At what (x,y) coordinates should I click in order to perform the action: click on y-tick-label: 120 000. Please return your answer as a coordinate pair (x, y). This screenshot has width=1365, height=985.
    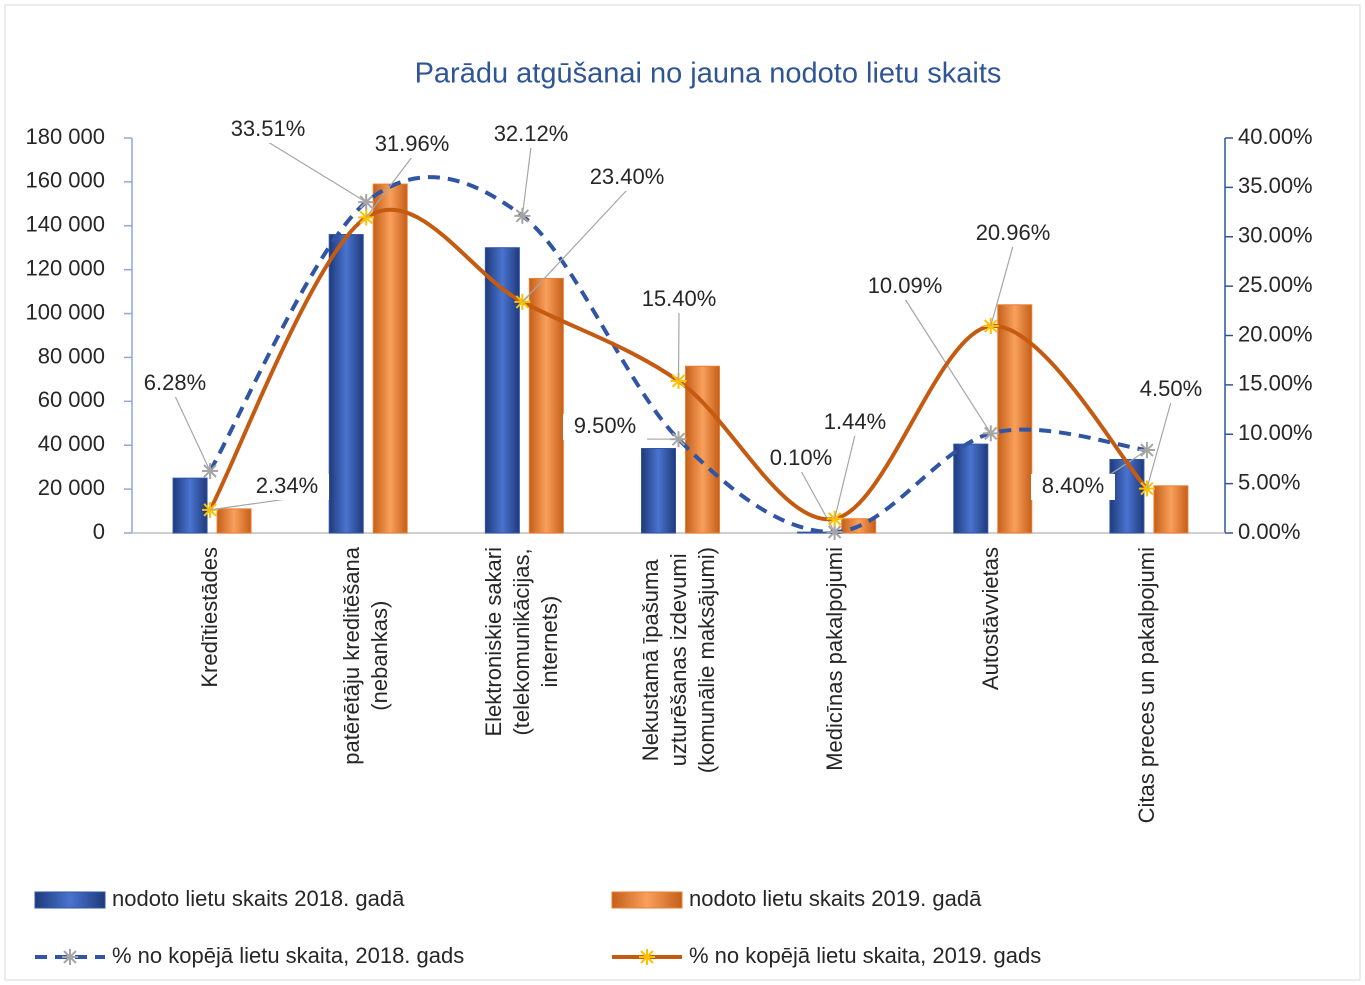
    Looking at the image, I should click on (65, 267).